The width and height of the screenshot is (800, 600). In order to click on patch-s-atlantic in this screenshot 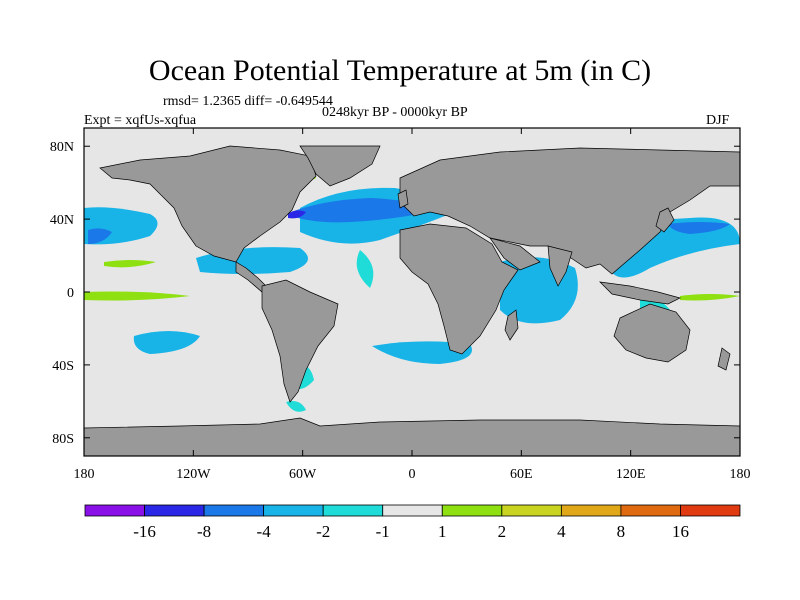, I will do `click(422, 352)`.